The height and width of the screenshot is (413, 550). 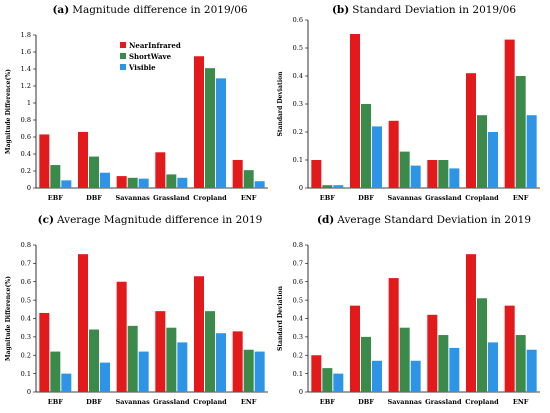 What do you see at coordinates (142, 67) in the screenshot?
I see `legend-entry-visible: Visible` at bounding box center [142, 67].